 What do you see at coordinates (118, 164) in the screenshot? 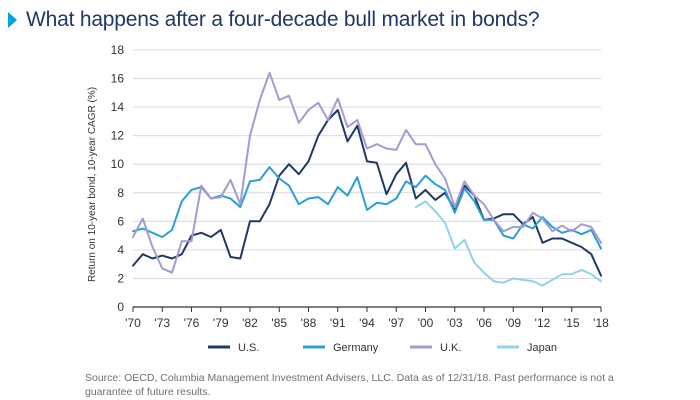
I see `y-tick-label: 10` at bounding box center [118, 164].